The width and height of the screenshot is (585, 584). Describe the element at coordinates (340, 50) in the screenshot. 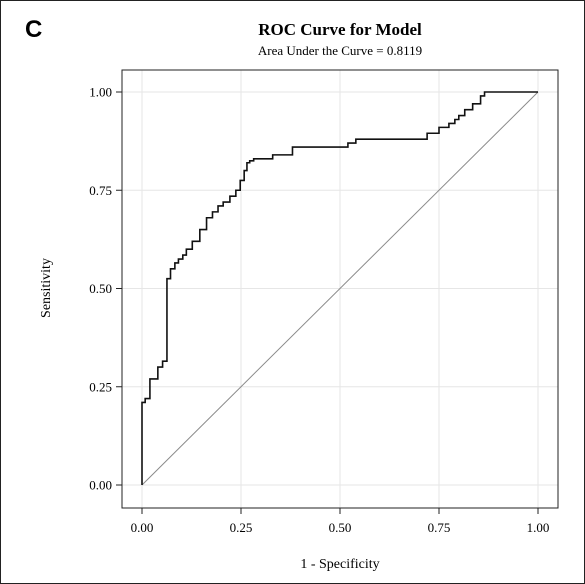

I see `chart-subtitle: Area Under the Curve = 0.8119` at that location.